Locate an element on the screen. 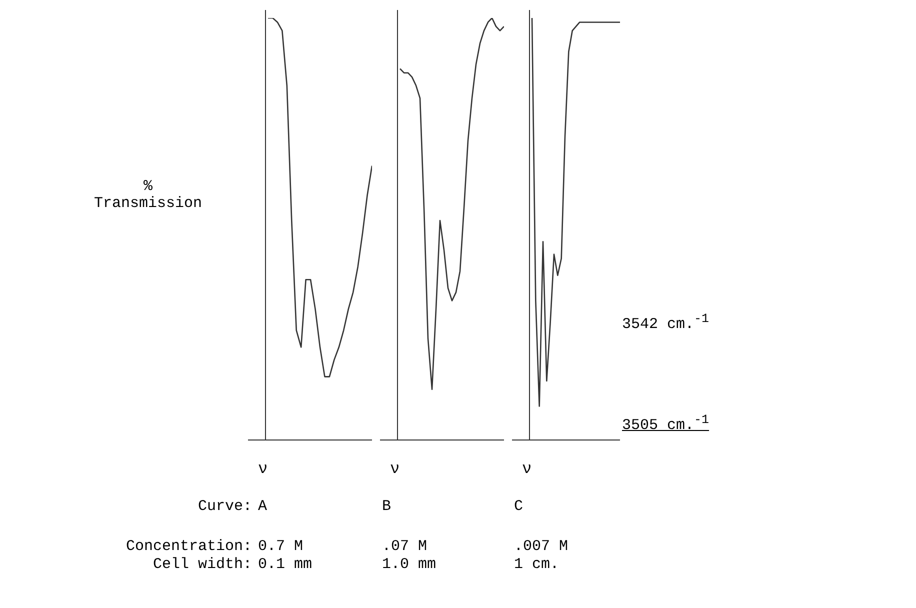 The width and height of the screenshot is (916, 608). text: 3505 cm.$^{-1}$ is located at coordinates (666, 423).